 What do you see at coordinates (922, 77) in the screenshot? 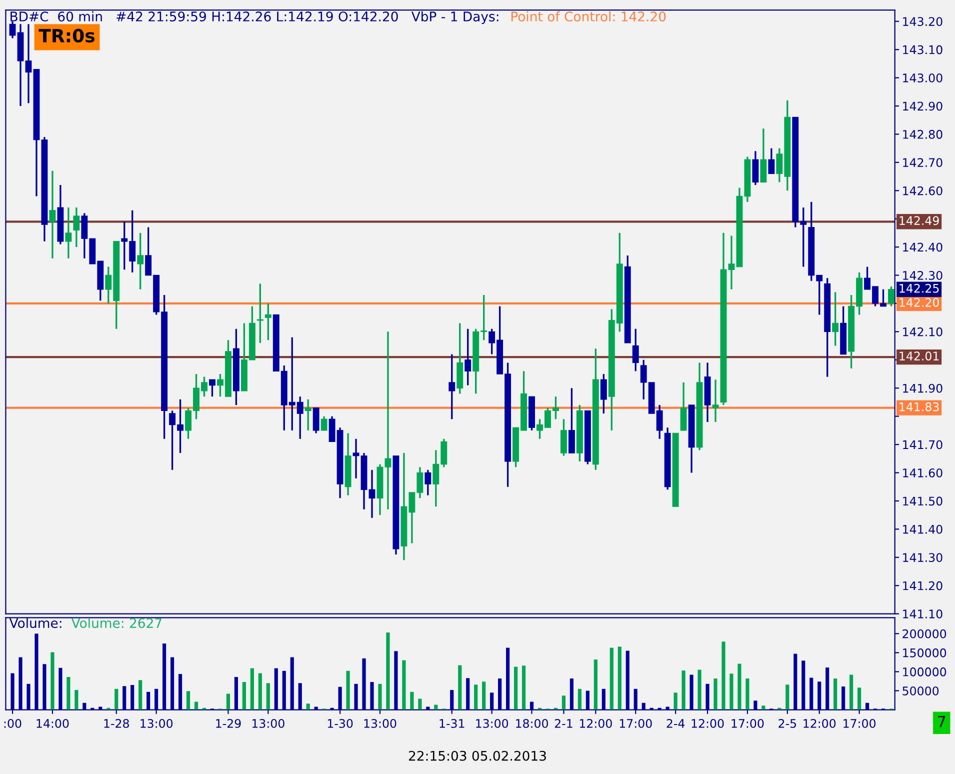
I see `y-tick-label: 143.00` at bounding box center [922, 77].